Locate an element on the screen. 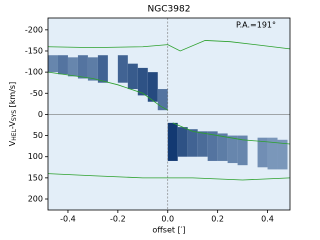 The height and width of the screenshot is (240, 320). y-tick-label: 200 is located at coordinates (35, 199).